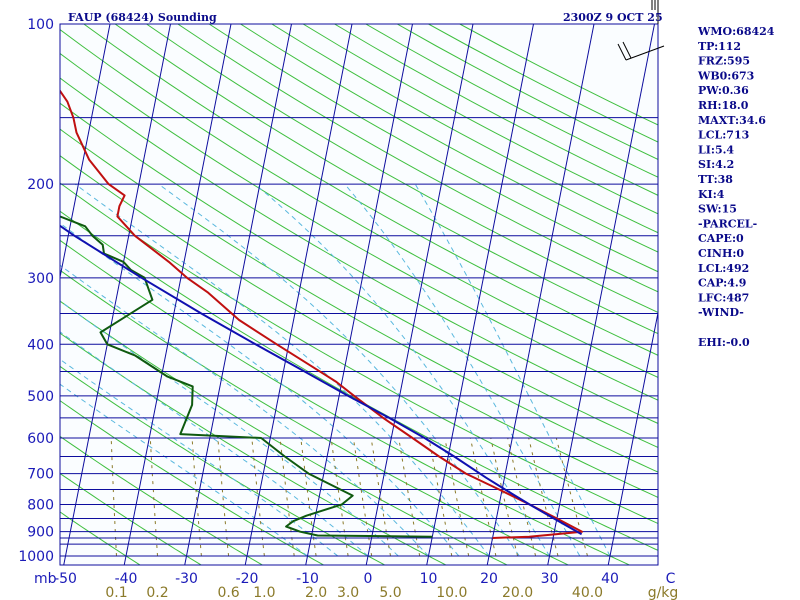  Describe the element at coordinates (613, 17) in the screenshot. I see `chart-time: 2300Z 9 OCT 25` at that location.